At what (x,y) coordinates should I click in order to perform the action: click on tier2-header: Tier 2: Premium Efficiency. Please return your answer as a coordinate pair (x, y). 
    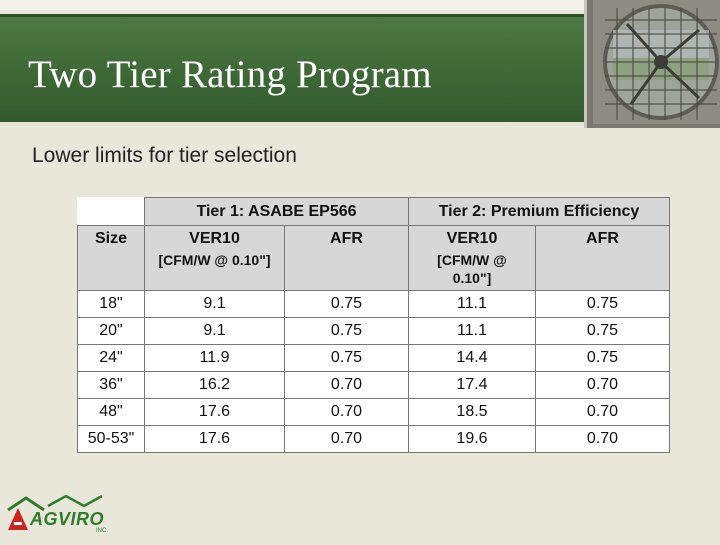
    Looking at the image, I should click on (539, 211).